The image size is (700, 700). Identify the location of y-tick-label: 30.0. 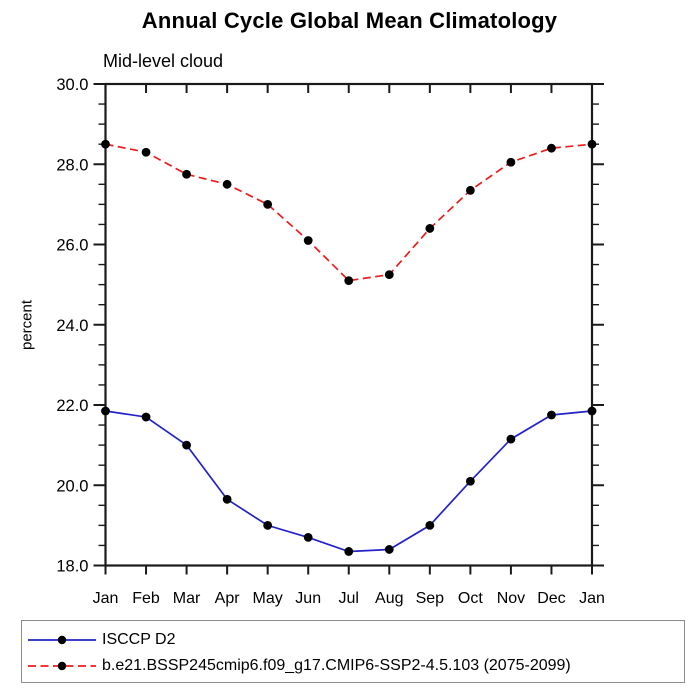
(72, 85).